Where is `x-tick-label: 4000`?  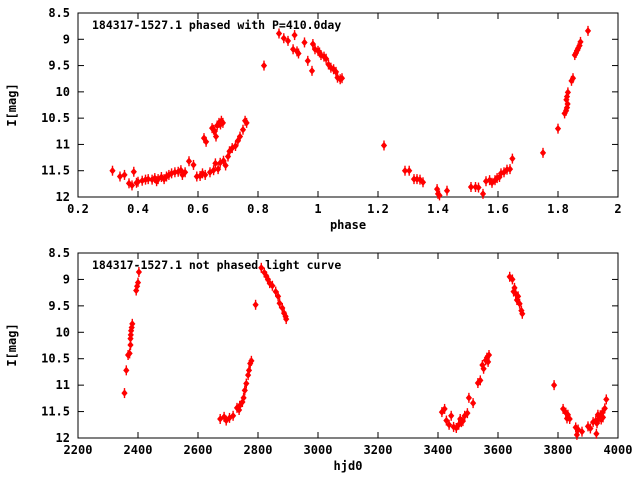 x-tick-label: 4000 is located at coordinates (618, 450).